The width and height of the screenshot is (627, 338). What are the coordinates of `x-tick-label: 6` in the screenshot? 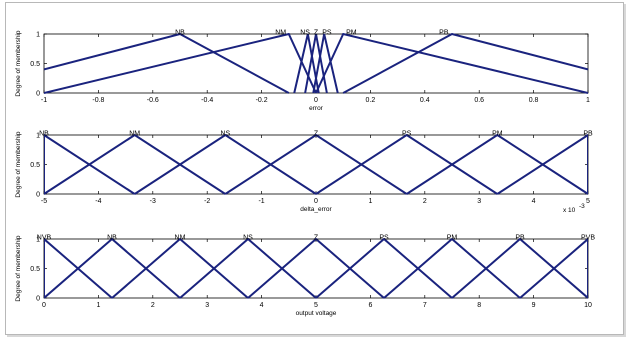 It's located at (370, 305).